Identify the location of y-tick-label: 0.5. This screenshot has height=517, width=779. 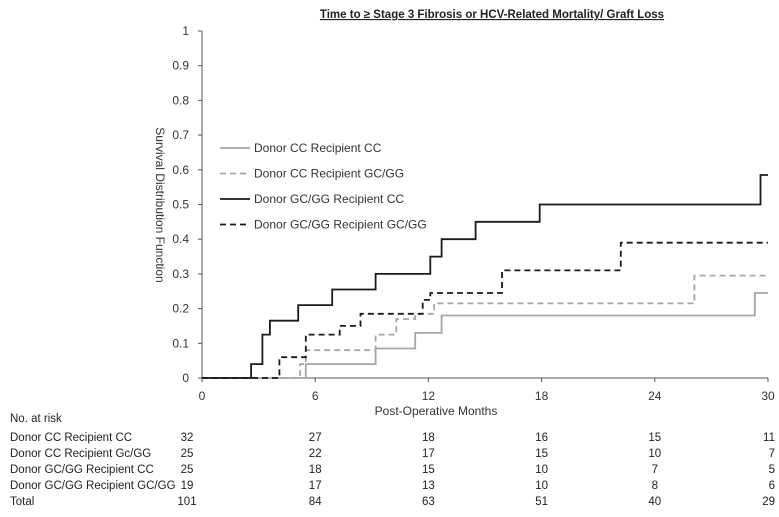
(180, 205).